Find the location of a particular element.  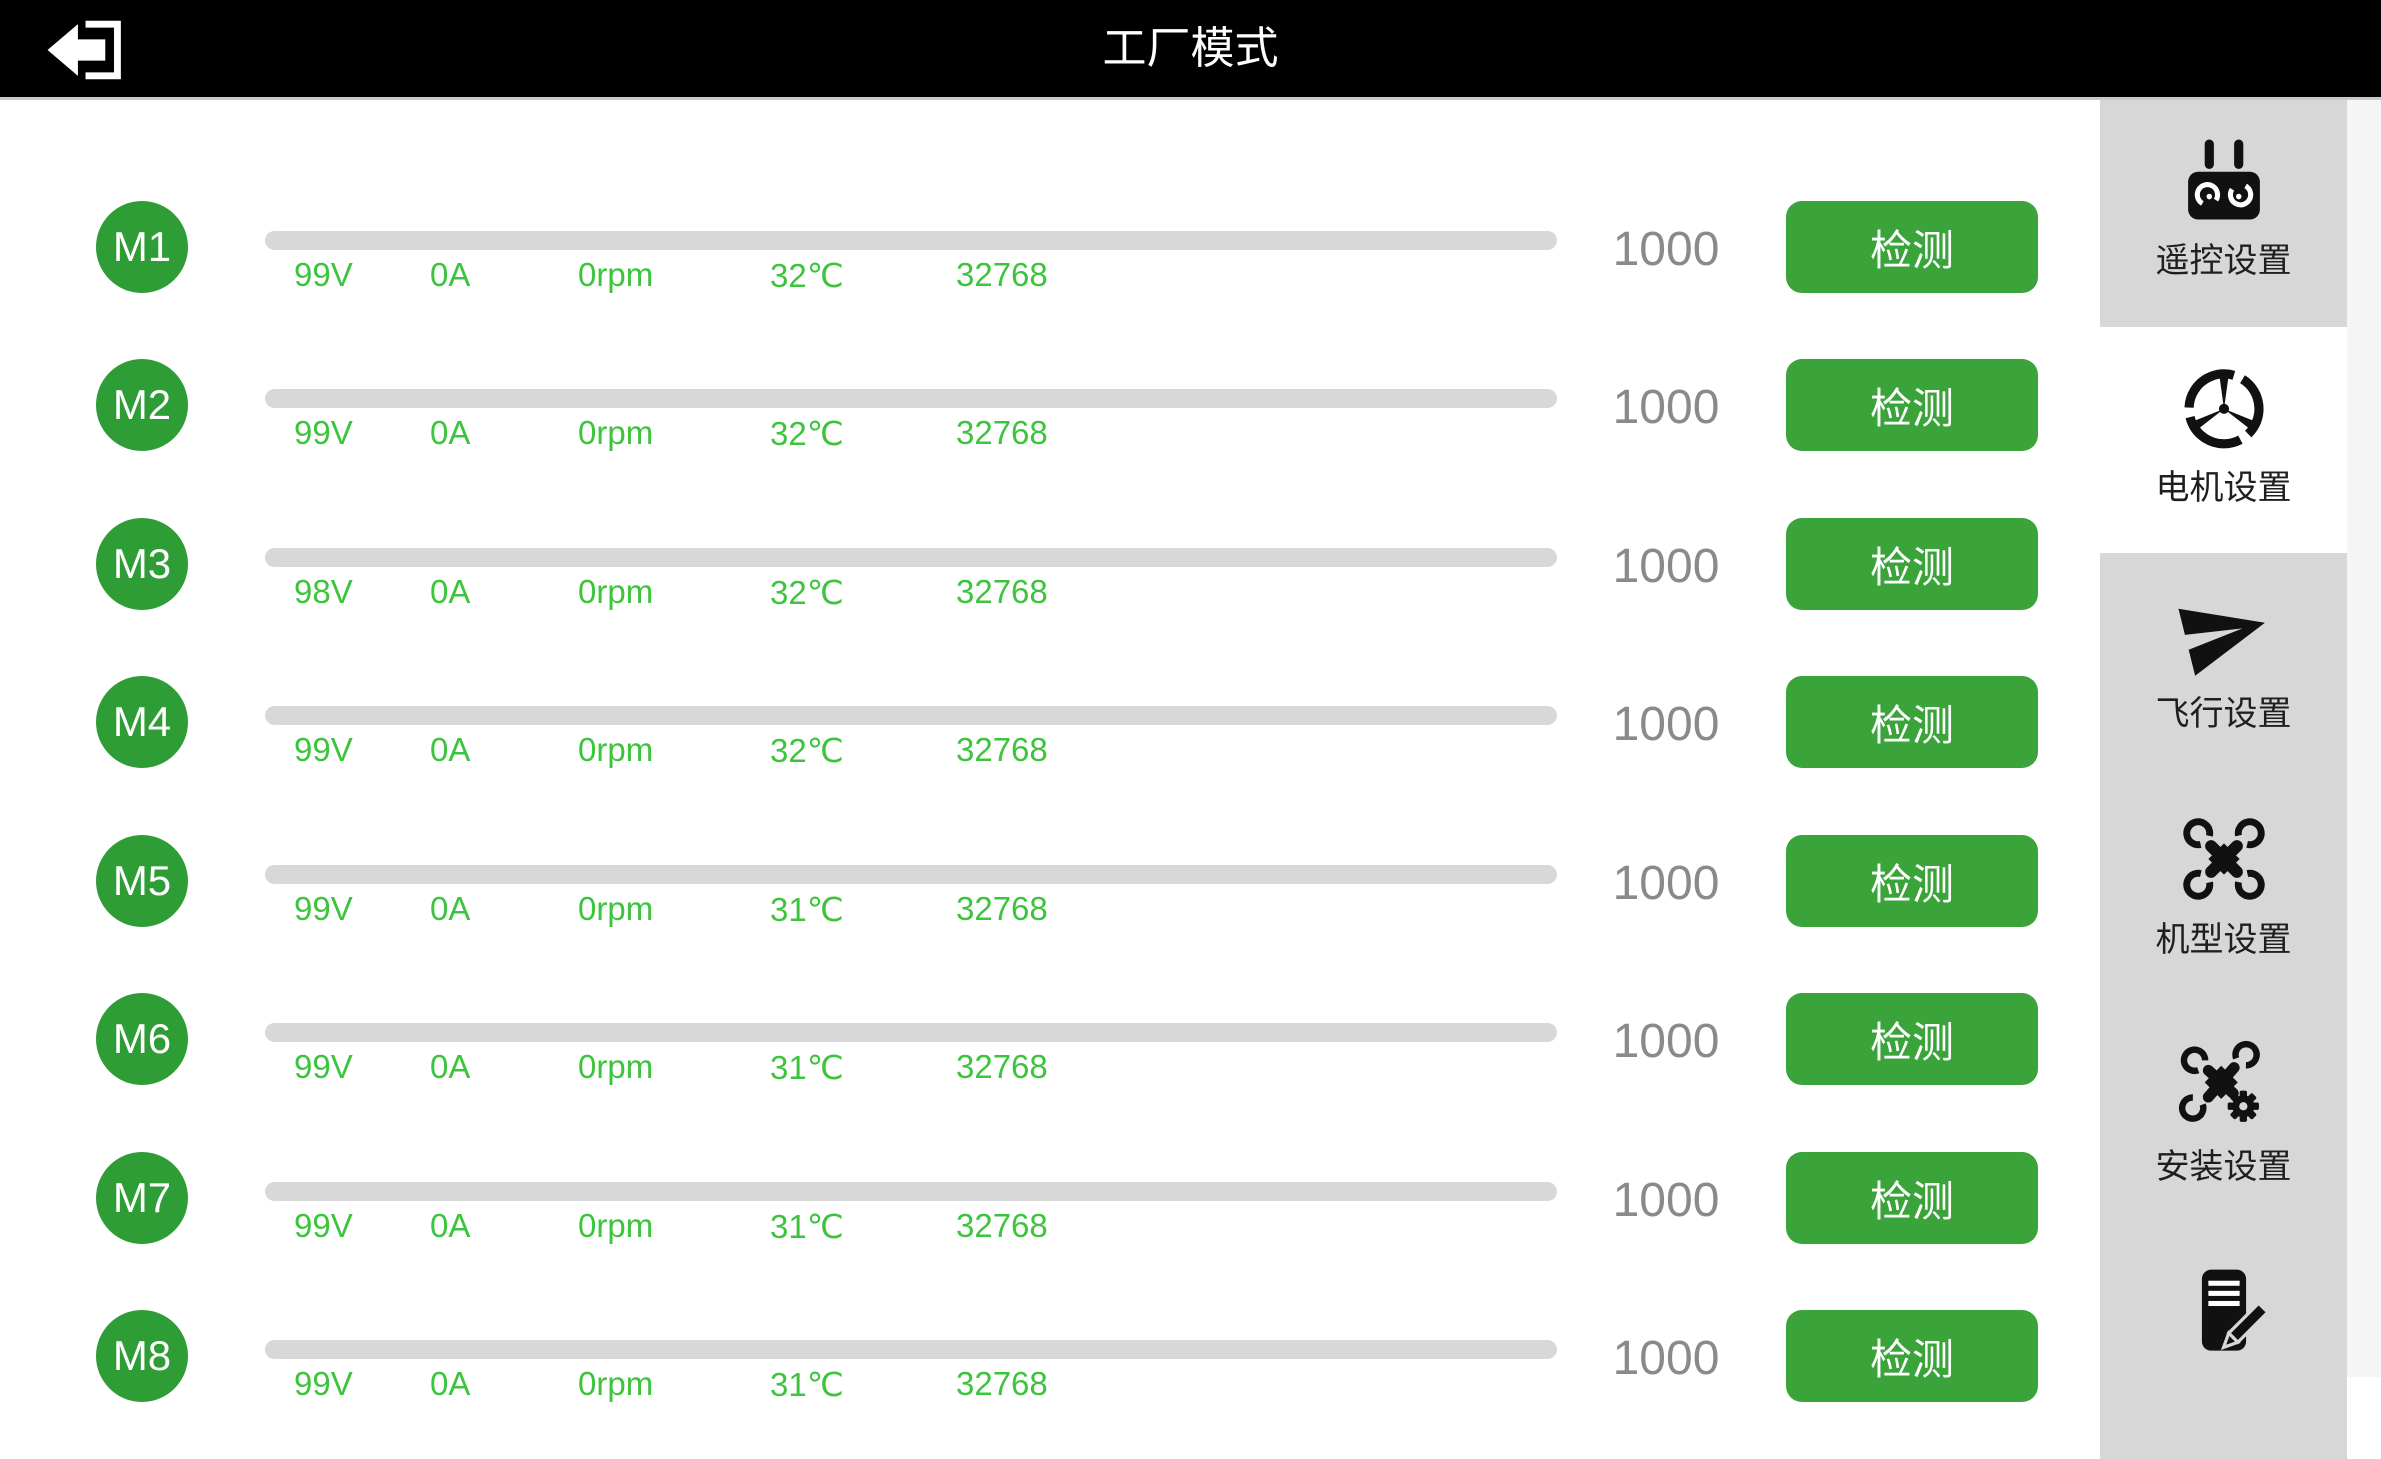

top-bar: 工厂模式 is located at coordinates (1190, 50).